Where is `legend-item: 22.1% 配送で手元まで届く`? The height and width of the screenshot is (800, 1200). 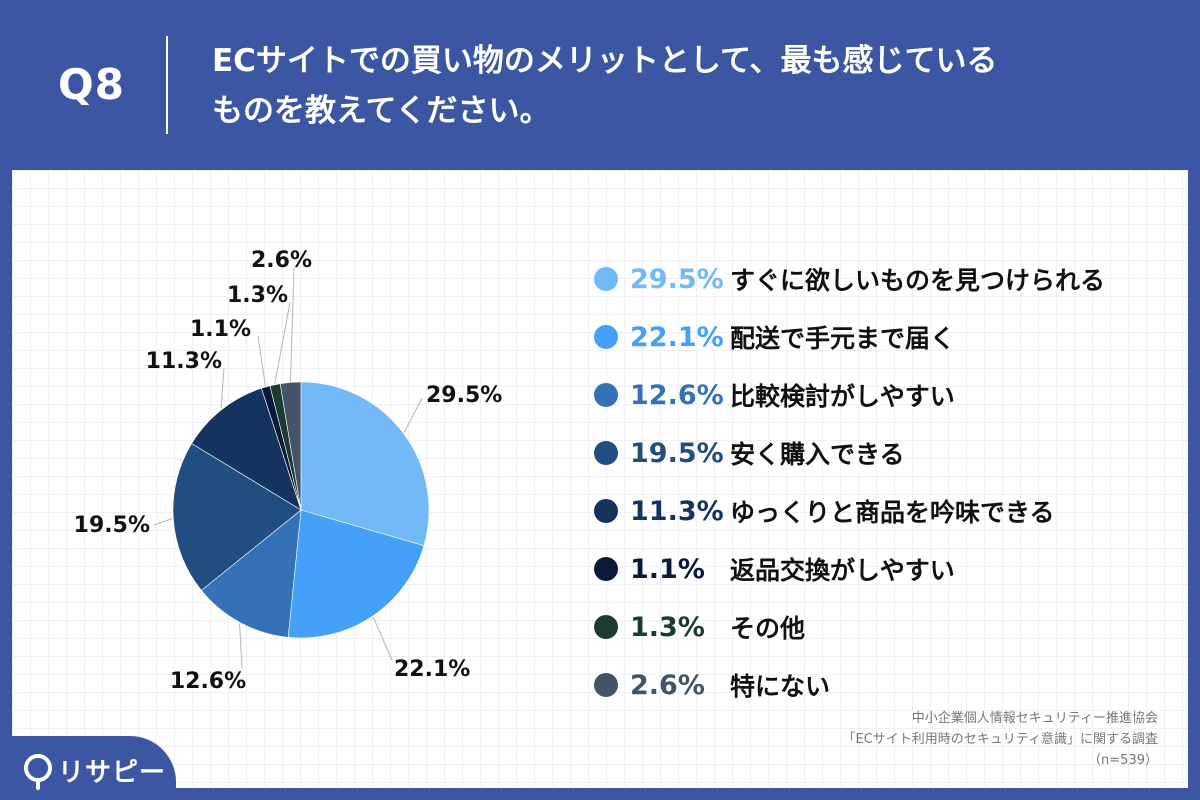
legend-item: 22.1% 配送で手元まで届く is located at coordinates (849, 337).